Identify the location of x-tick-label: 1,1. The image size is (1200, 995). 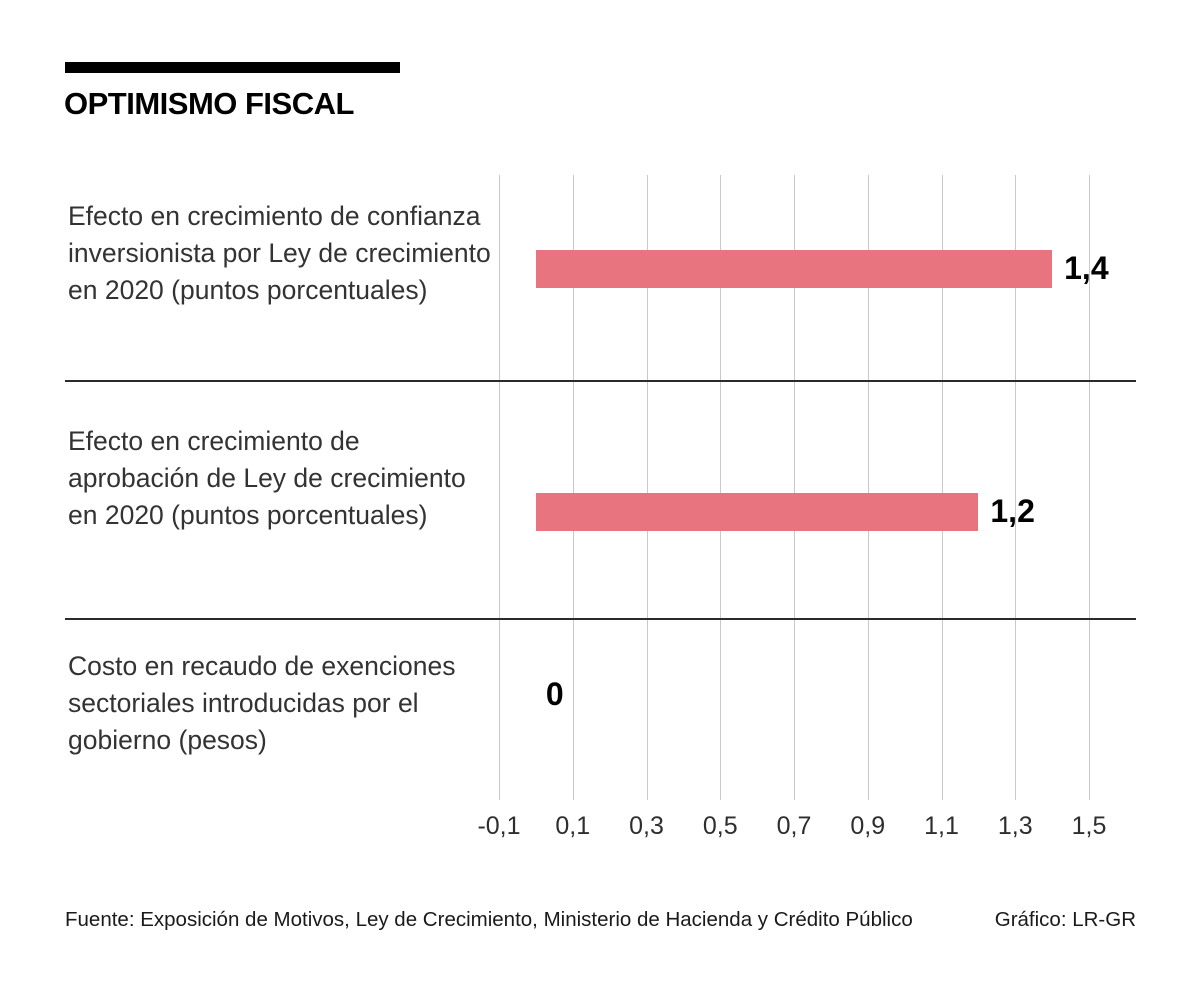
(941, 826).